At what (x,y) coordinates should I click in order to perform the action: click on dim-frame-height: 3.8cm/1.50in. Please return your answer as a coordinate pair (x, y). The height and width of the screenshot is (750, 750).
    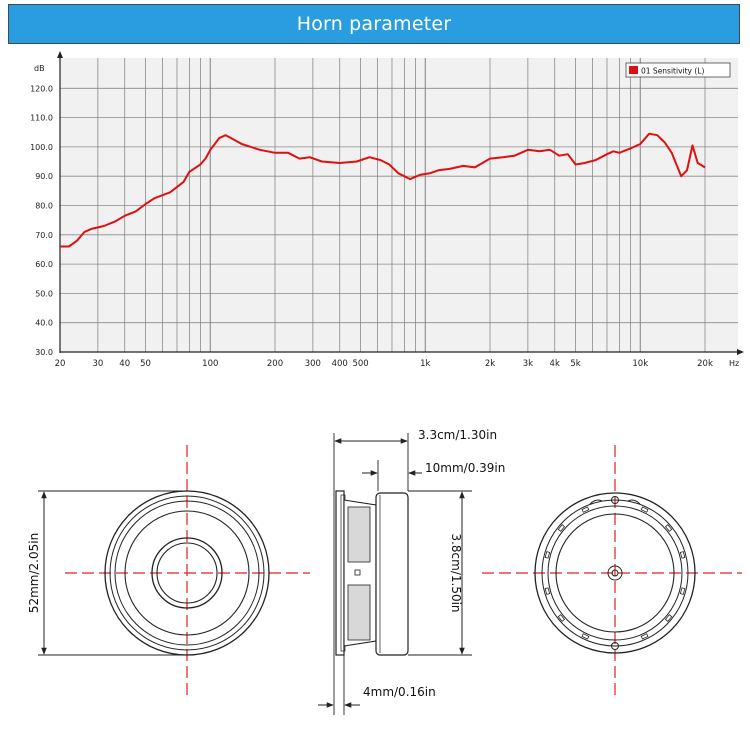
    Looking at the image, I should click on (456, 572).